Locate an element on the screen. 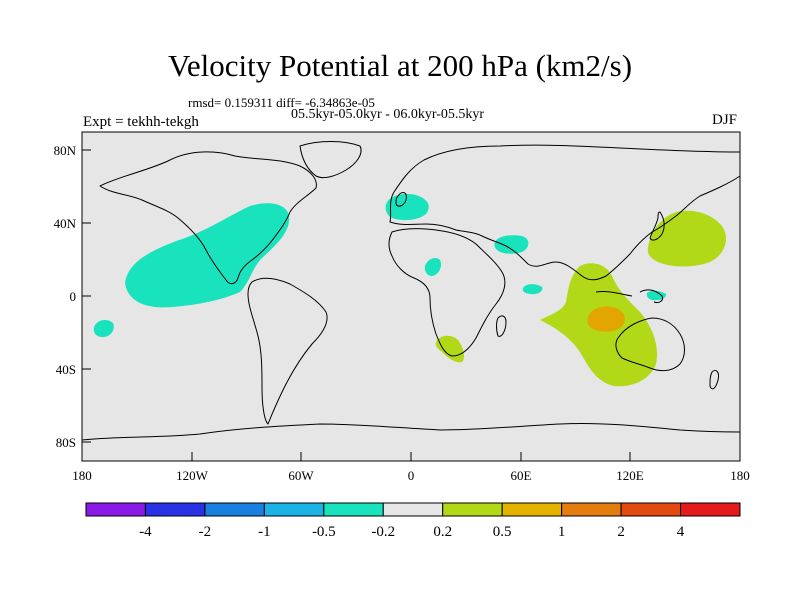  lat-label: 0 is located at coordinates (73, 296).